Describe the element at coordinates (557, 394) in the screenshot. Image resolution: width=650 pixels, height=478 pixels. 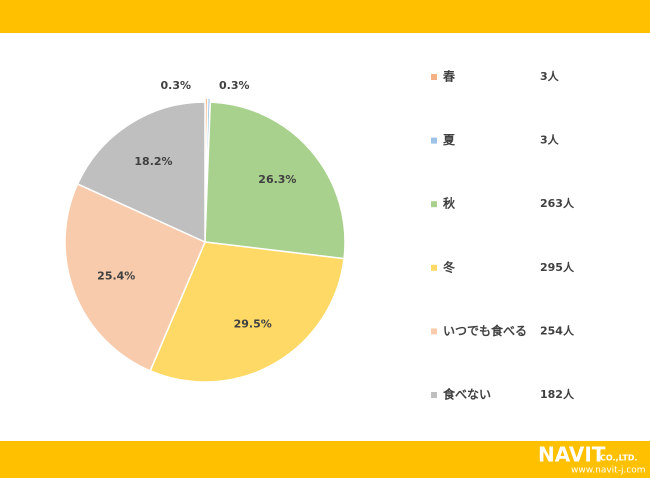
I see `legend-count: 182人` at that location.